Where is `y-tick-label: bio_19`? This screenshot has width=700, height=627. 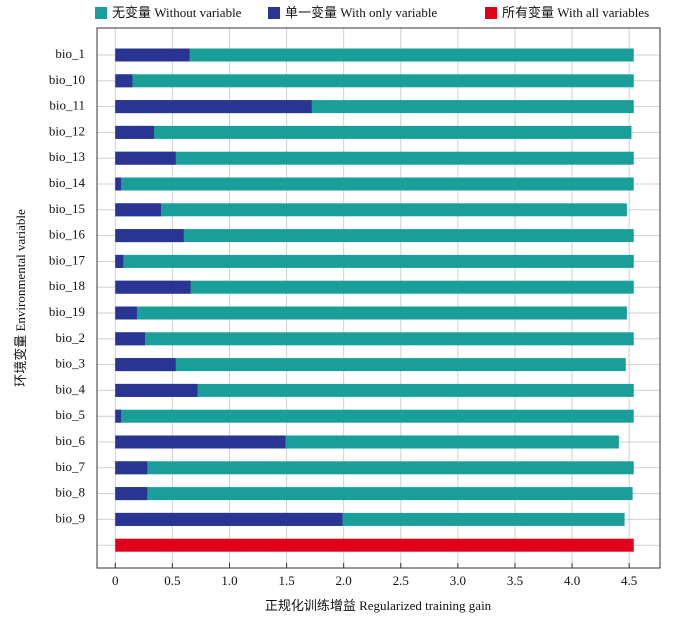 y-tick-label: bio_19 is located at coordinates (67, 311).